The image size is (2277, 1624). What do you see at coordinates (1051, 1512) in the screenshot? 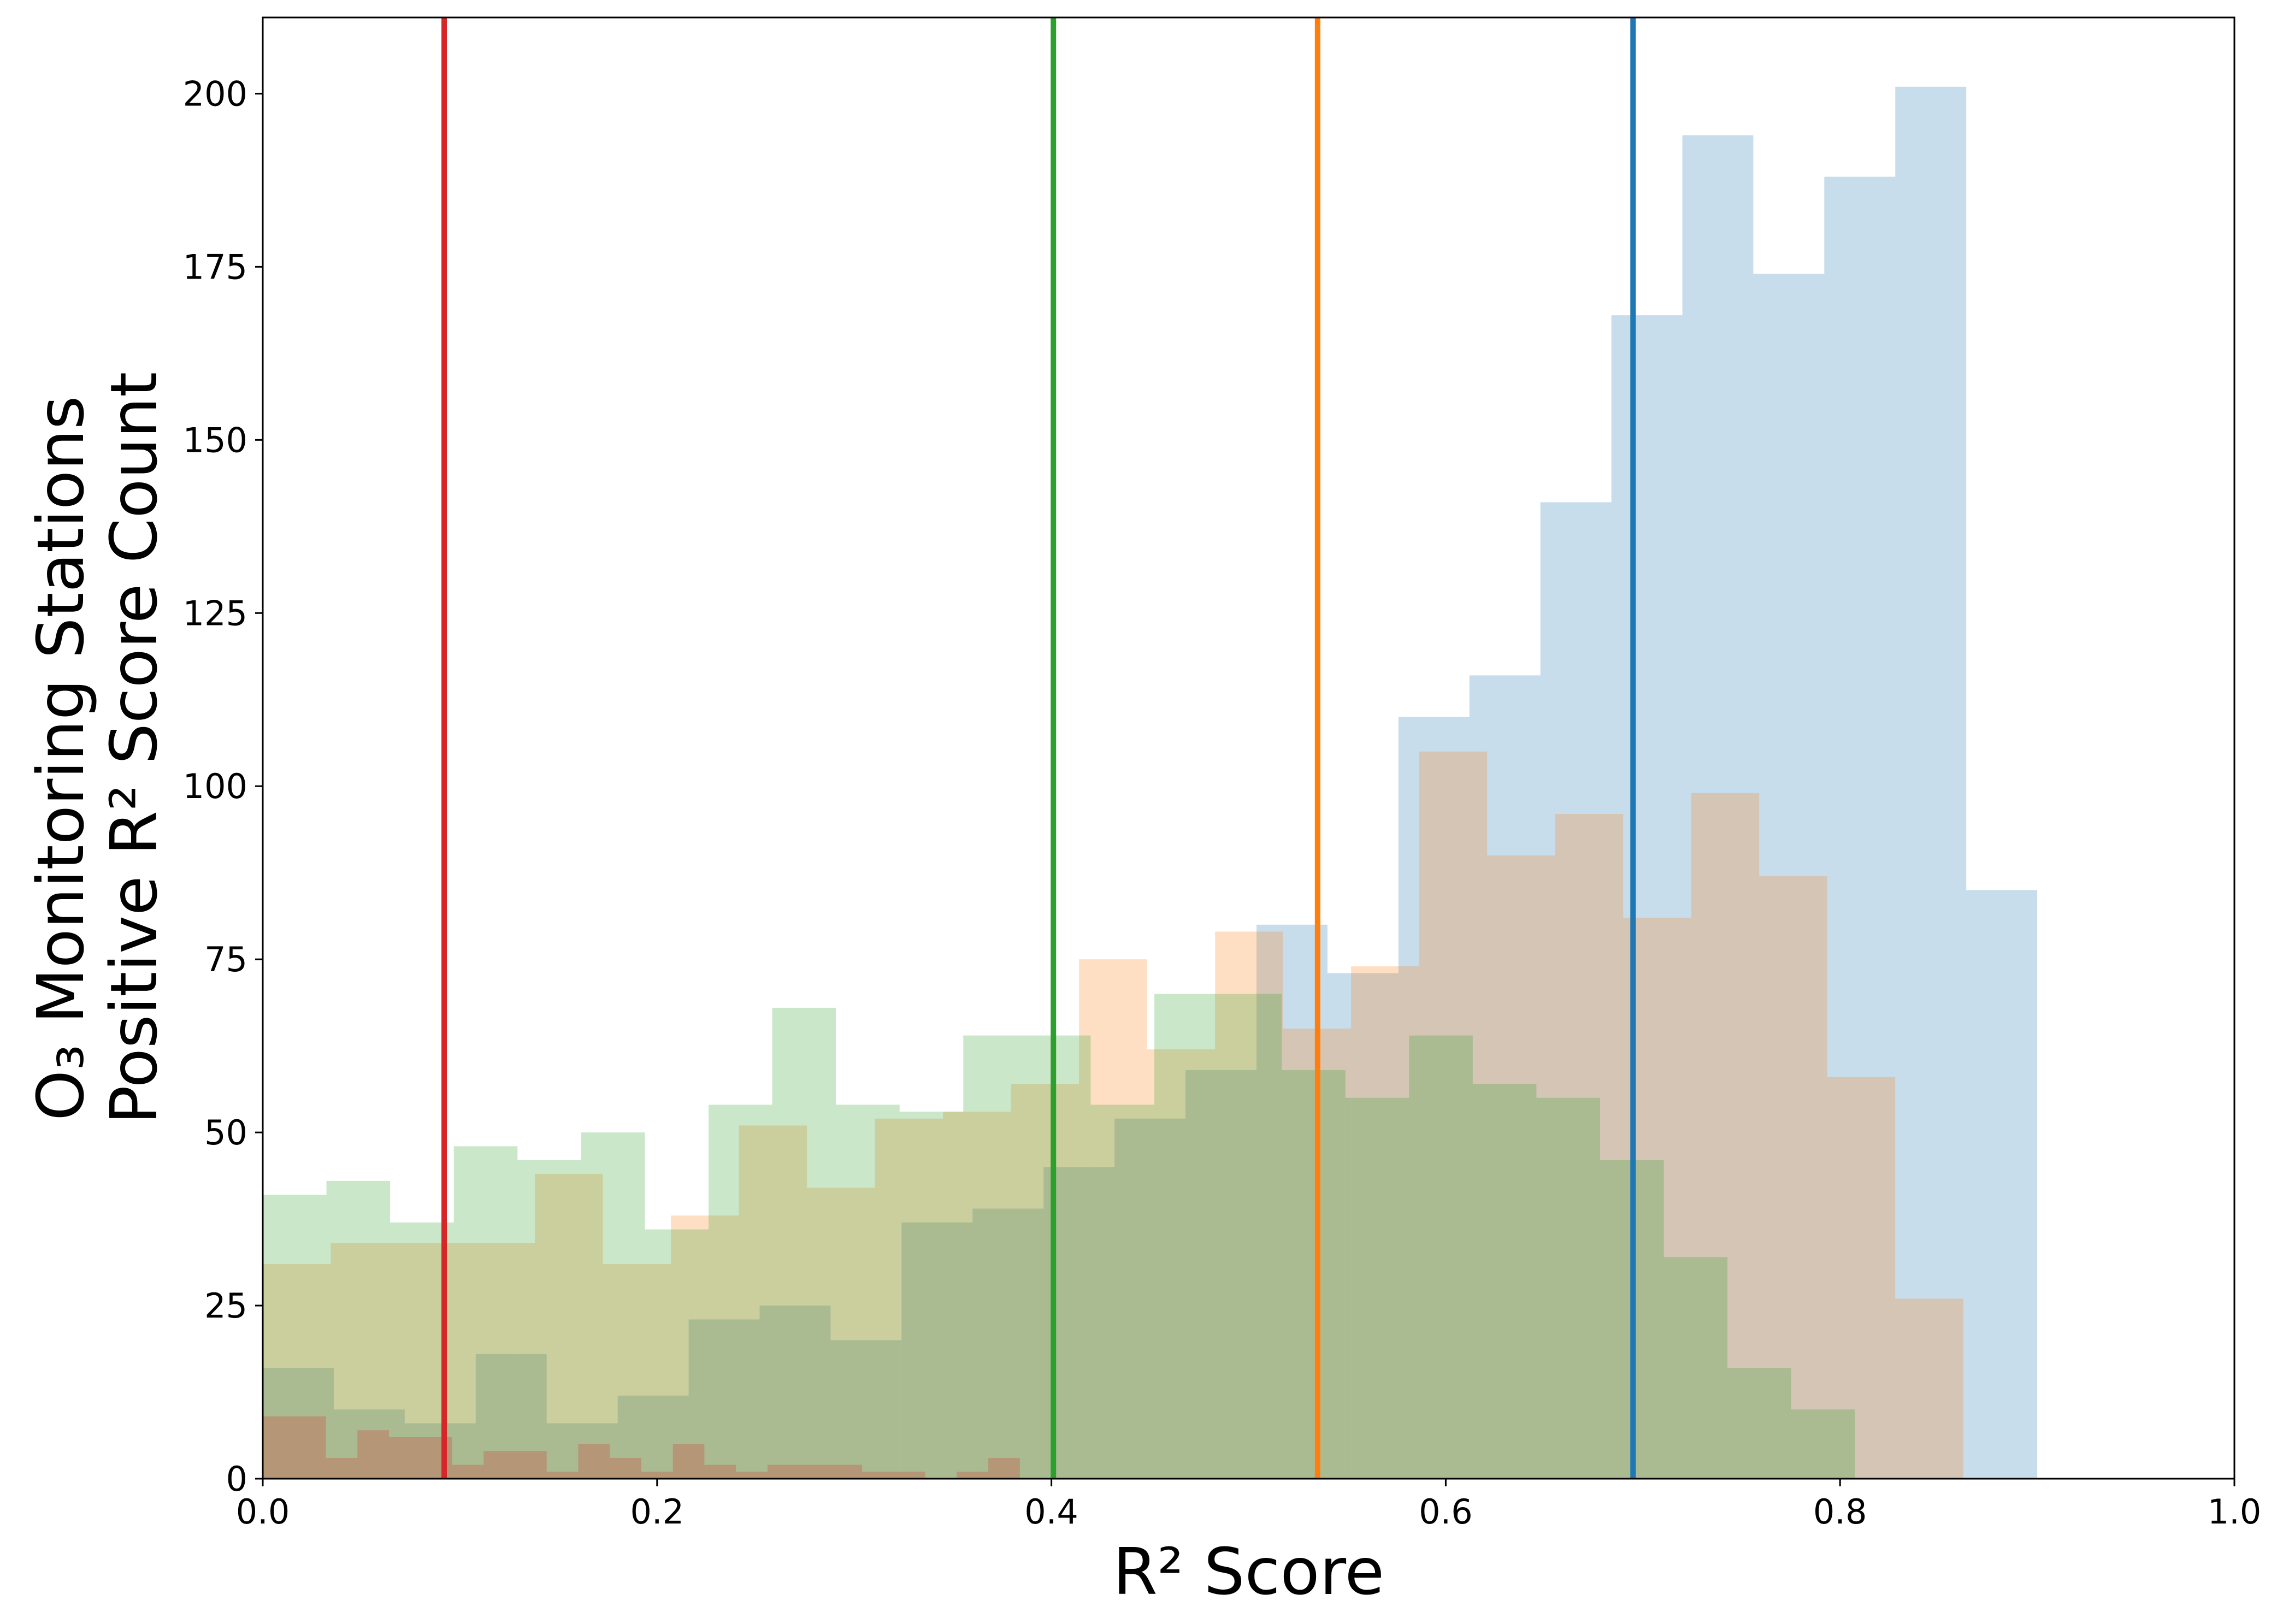
I see `x-tick-label: 0.4` at bounding box center [1051, 1512].